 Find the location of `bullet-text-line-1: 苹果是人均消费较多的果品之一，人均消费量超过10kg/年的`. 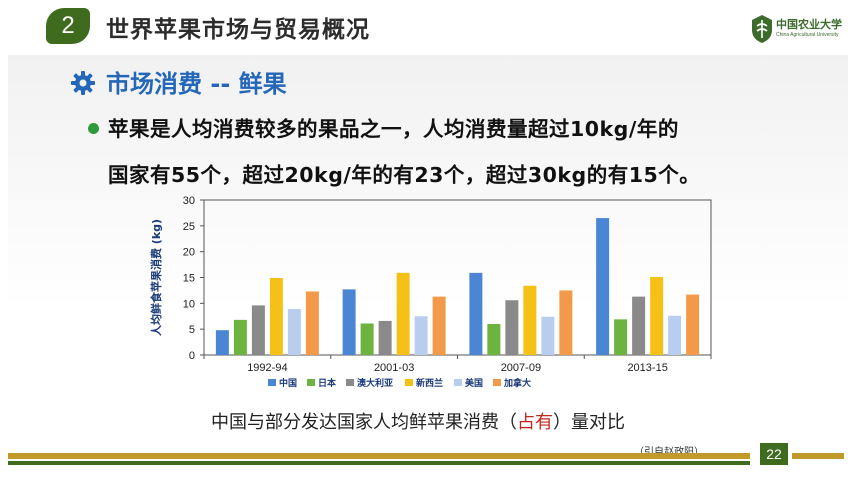

bullet-text-line-1: 苹果是人均消费较多的果品之一，人均消费量超过10kg/年的 is located at coordinates (393, 129).